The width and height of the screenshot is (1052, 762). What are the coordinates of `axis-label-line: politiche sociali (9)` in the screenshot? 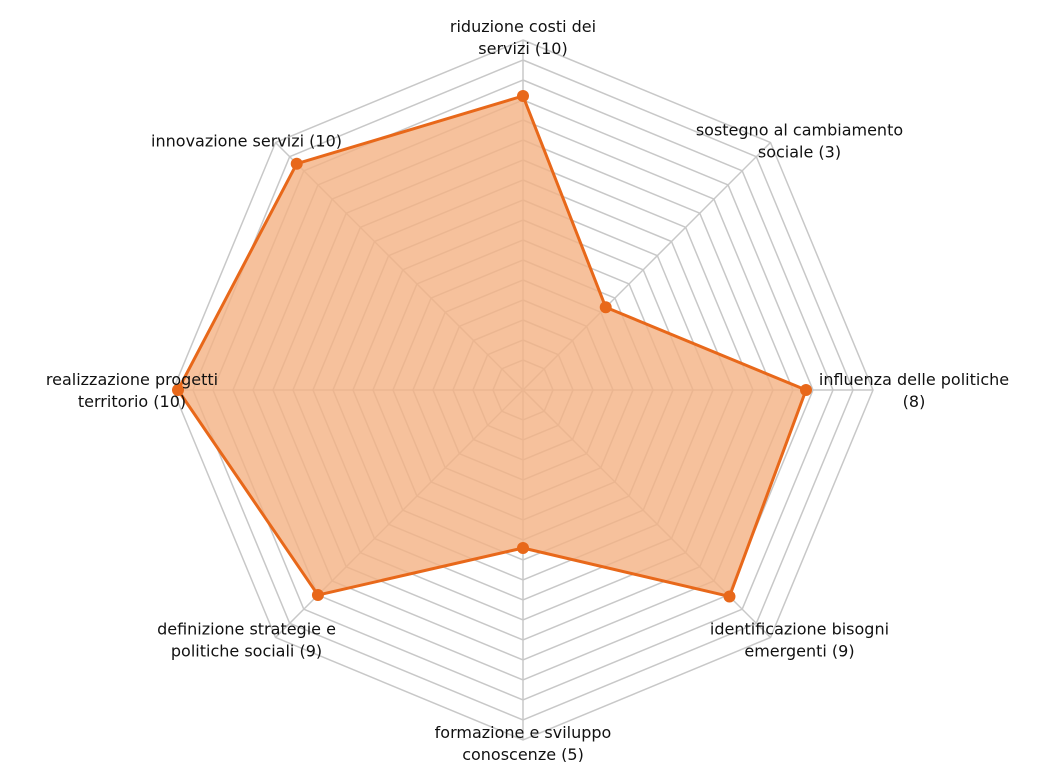 It's located at (246, 651).